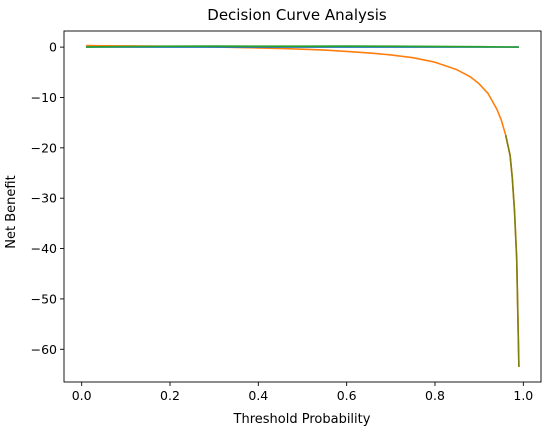 The width and height of the screenshot is (550, 431). What do you see at coordinates (44, 298) in the screenshot?
I see `y-tick-label: −50` at bounding box center [44, 298].